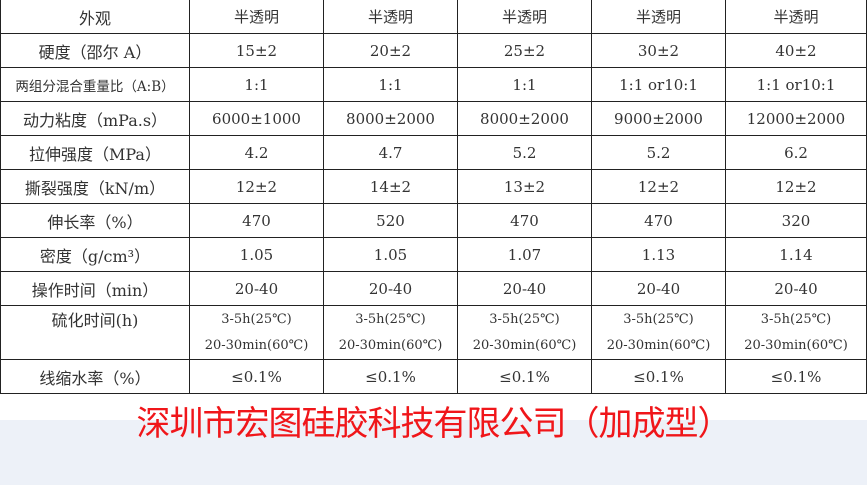  I want to click on table-row: 密度（g/cm³） 1.05 1.05 1.07 1.13 1.14, so click(433, 254).